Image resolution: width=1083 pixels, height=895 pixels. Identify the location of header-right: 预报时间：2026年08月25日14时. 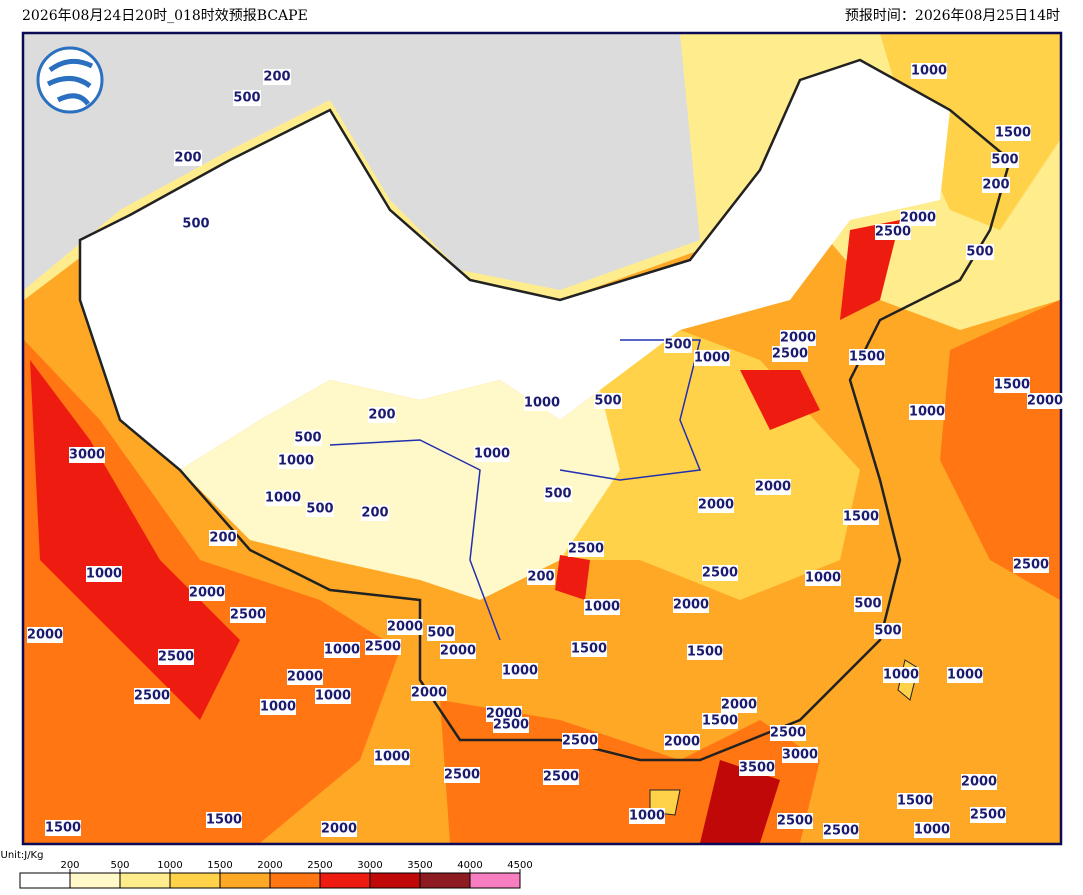
(952, 16).